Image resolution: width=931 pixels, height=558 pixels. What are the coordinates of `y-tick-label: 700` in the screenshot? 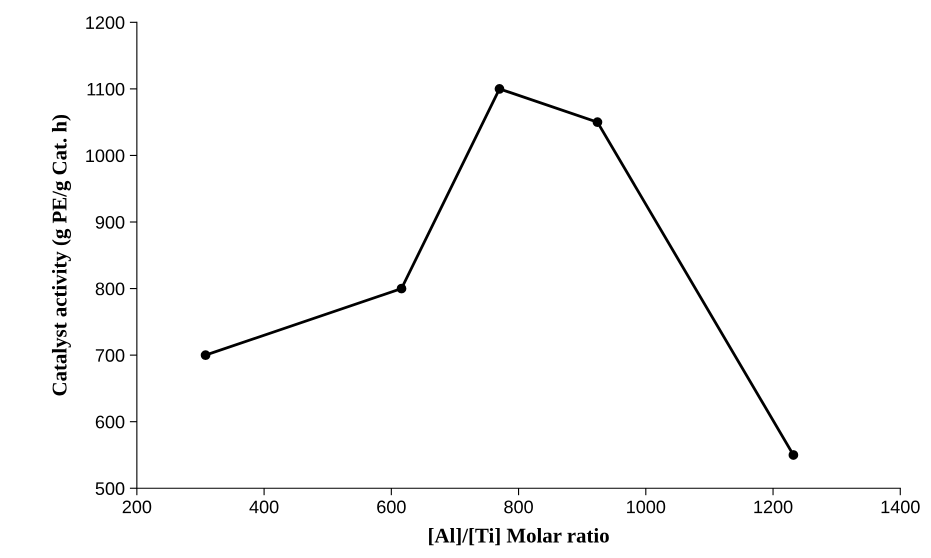 It's located at (110, 355).